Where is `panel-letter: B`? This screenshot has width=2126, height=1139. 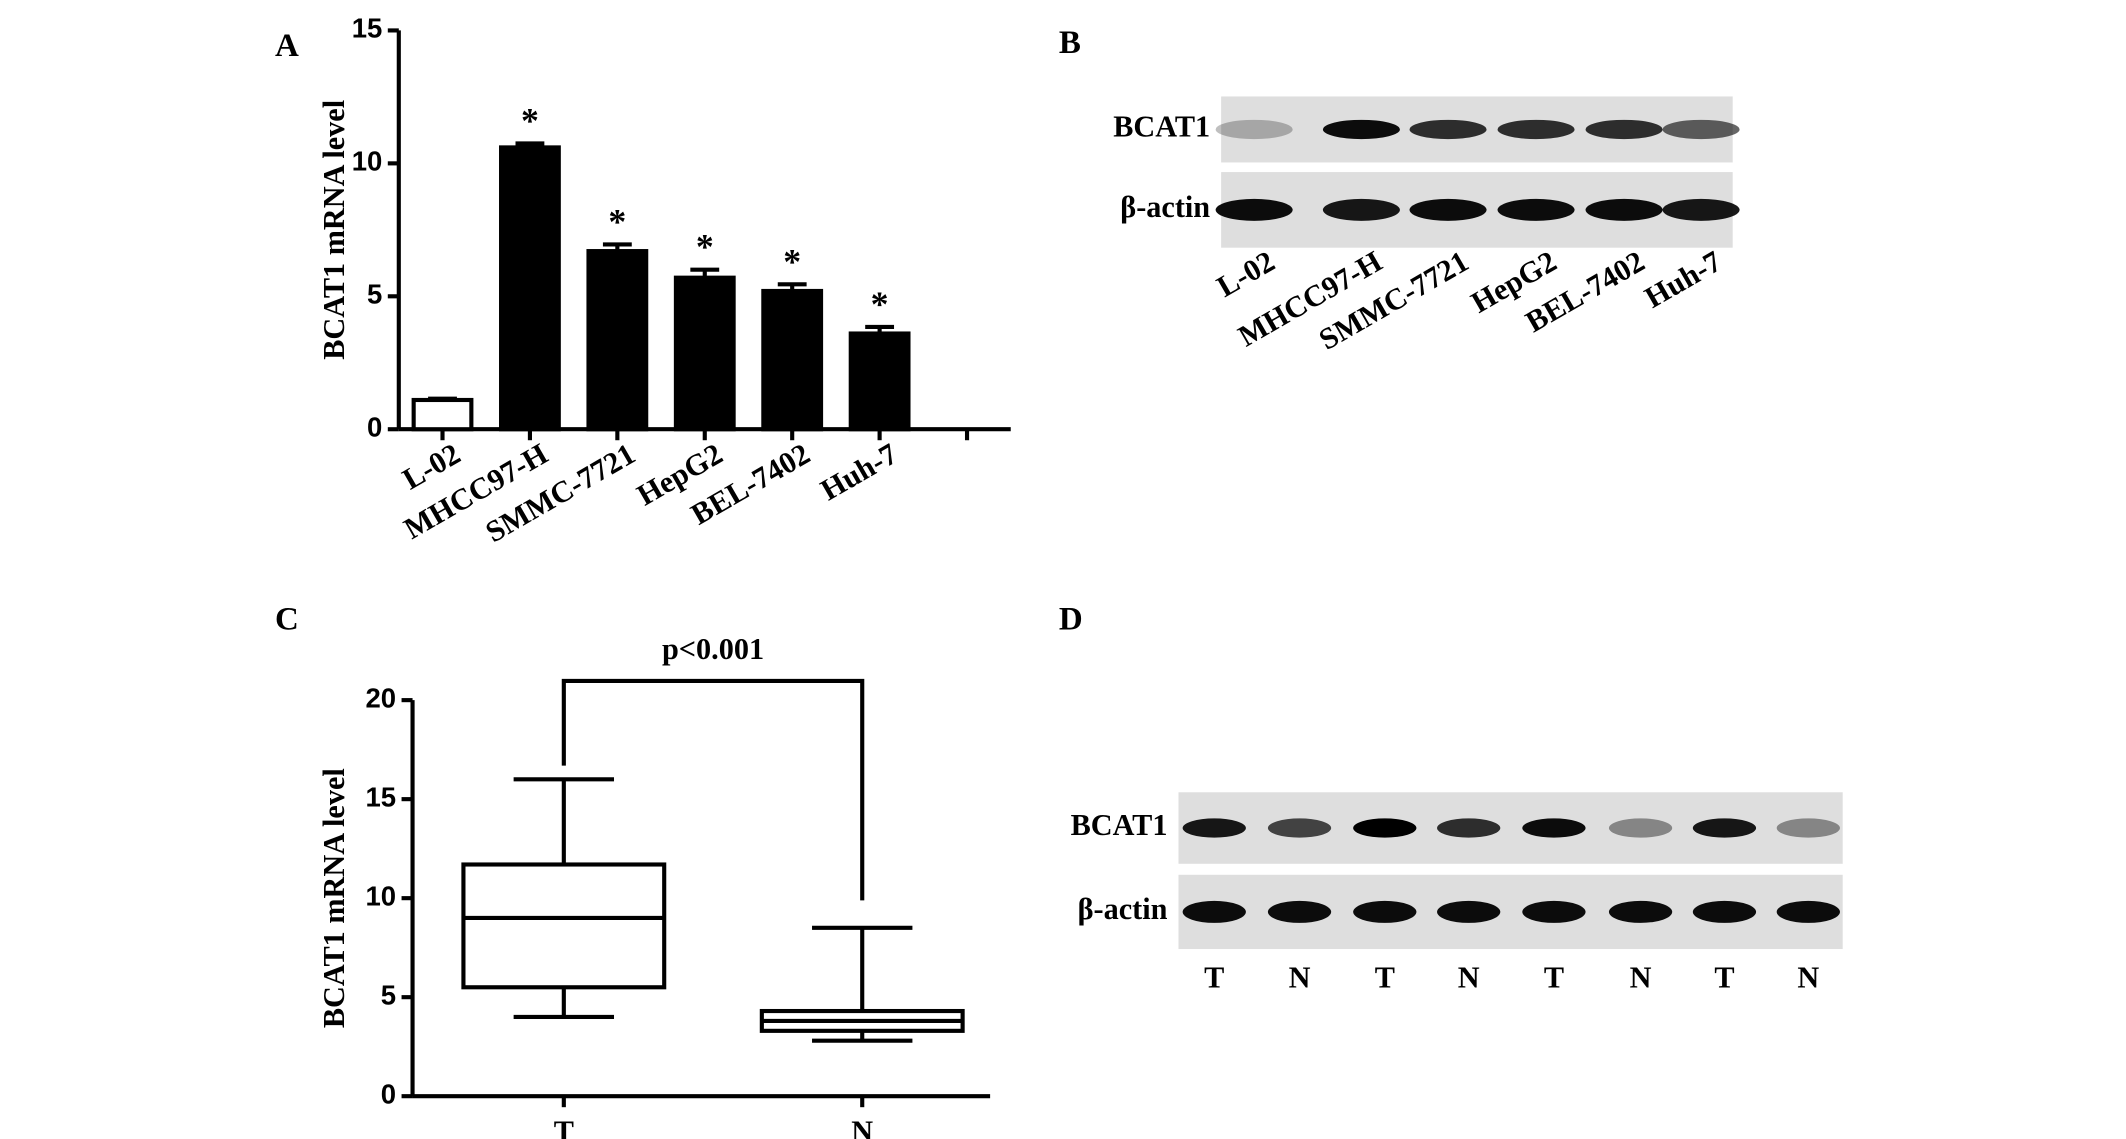
panel-letter: B is located at coordinates (1070, 43).